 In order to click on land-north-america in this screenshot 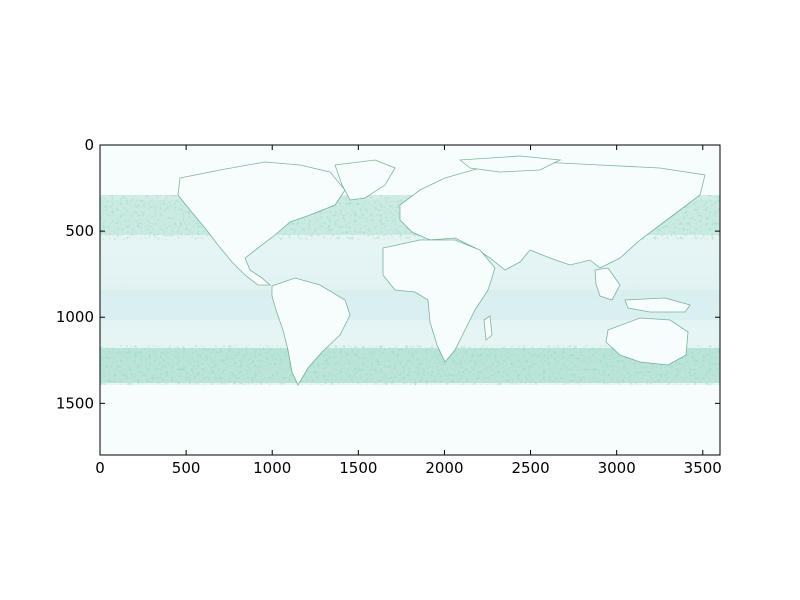, I will do `click(261, 223)`.